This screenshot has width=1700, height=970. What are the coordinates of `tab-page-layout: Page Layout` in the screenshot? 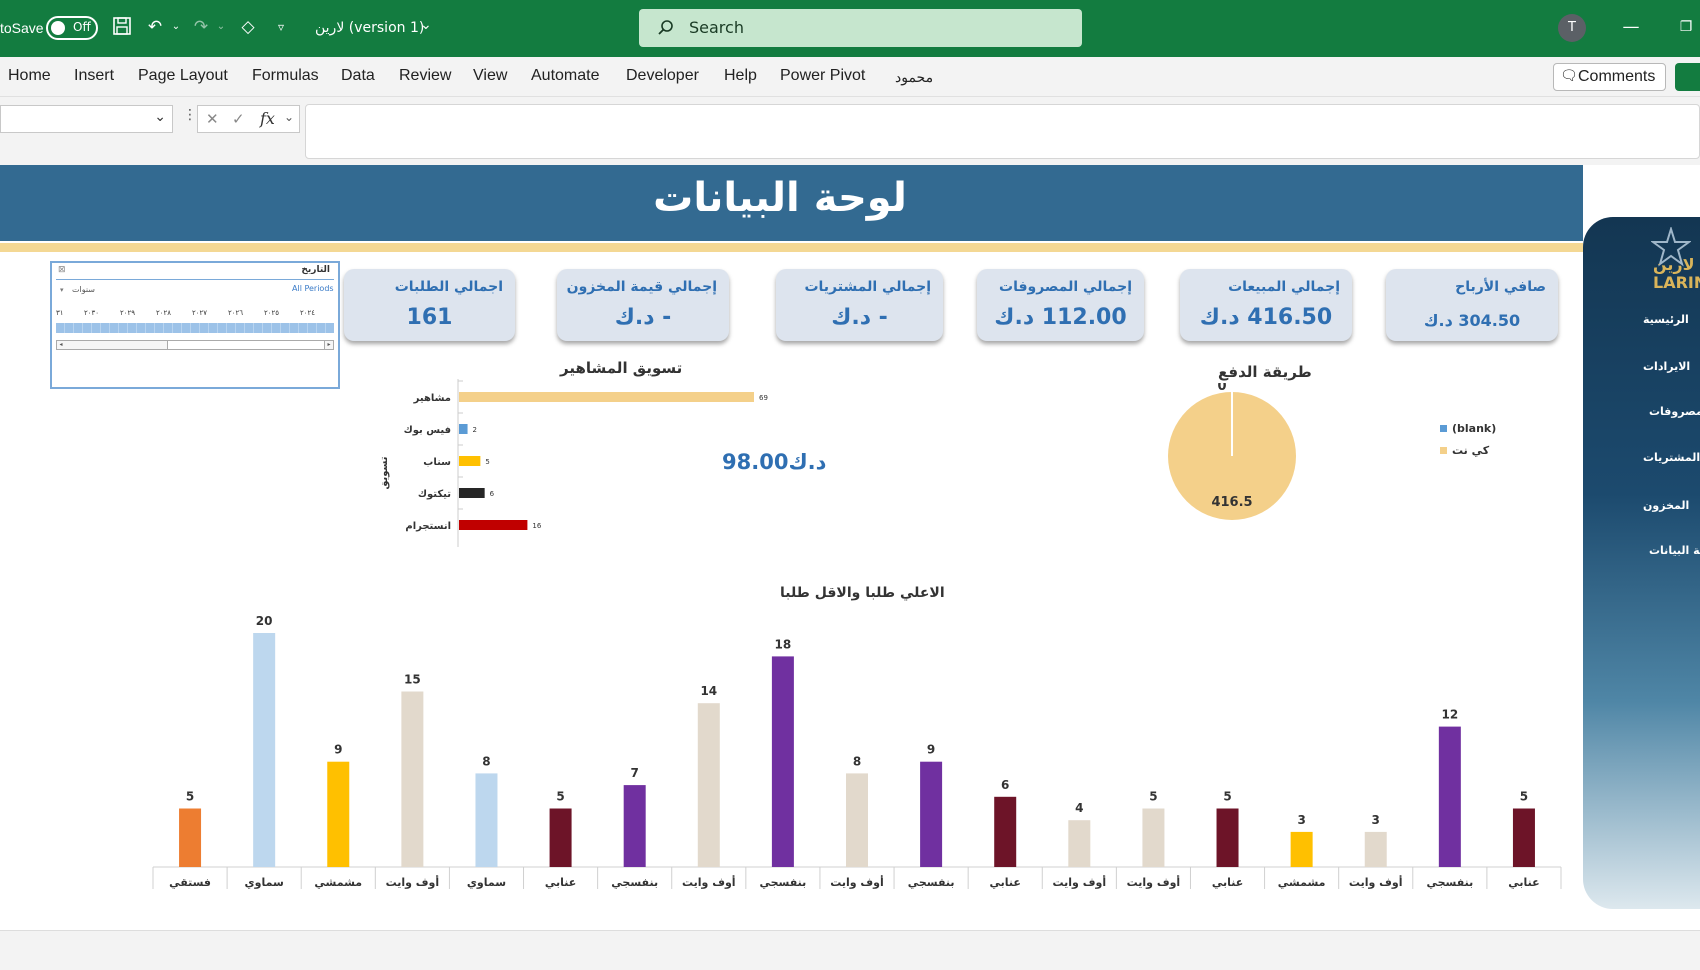 It's located at (183, 75).